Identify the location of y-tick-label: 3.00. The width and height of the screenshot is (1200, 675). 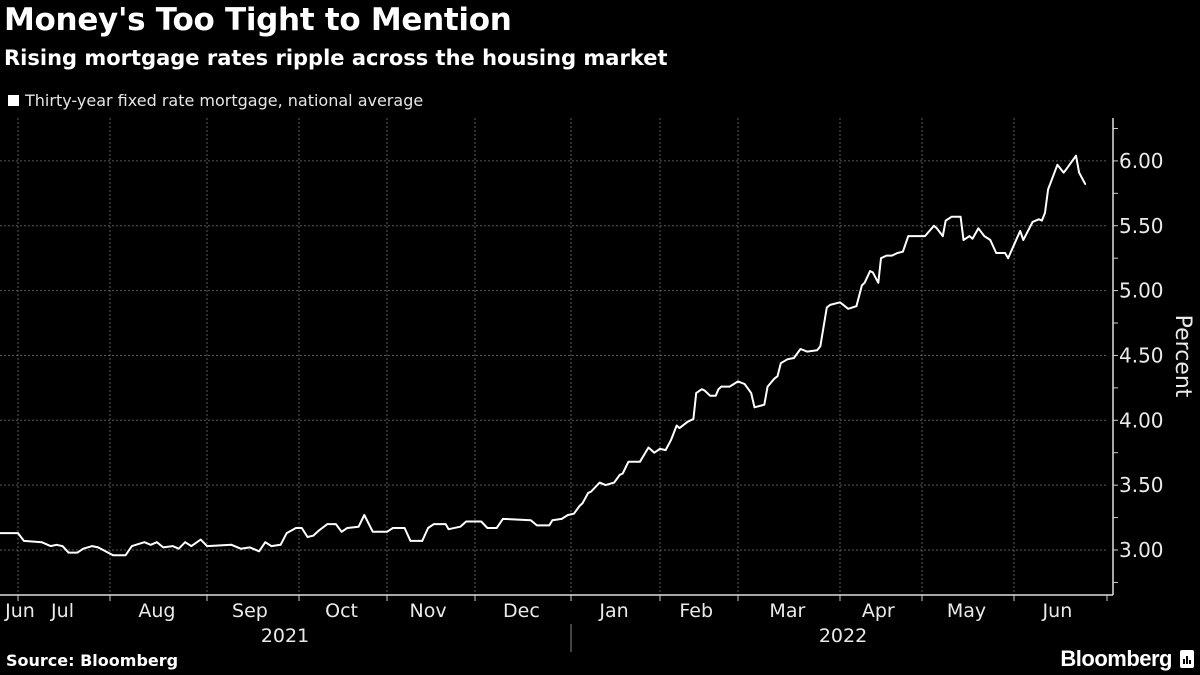
(1141, 550).